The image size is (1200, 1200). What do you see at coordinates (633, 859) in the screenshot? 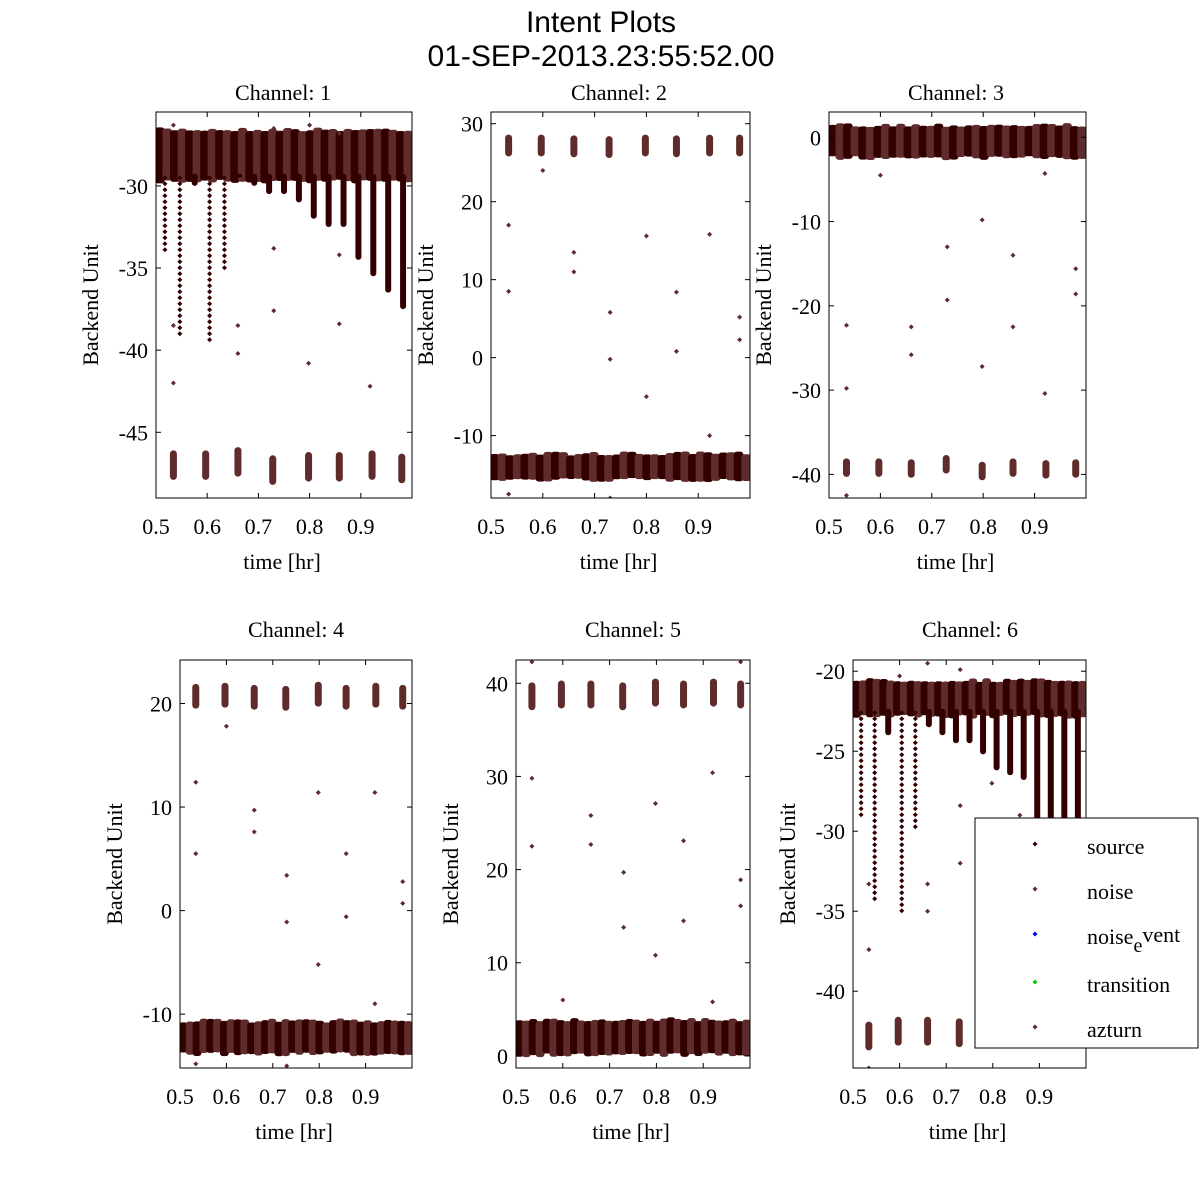
I see `plot-area` at bounding box center [633, 859].